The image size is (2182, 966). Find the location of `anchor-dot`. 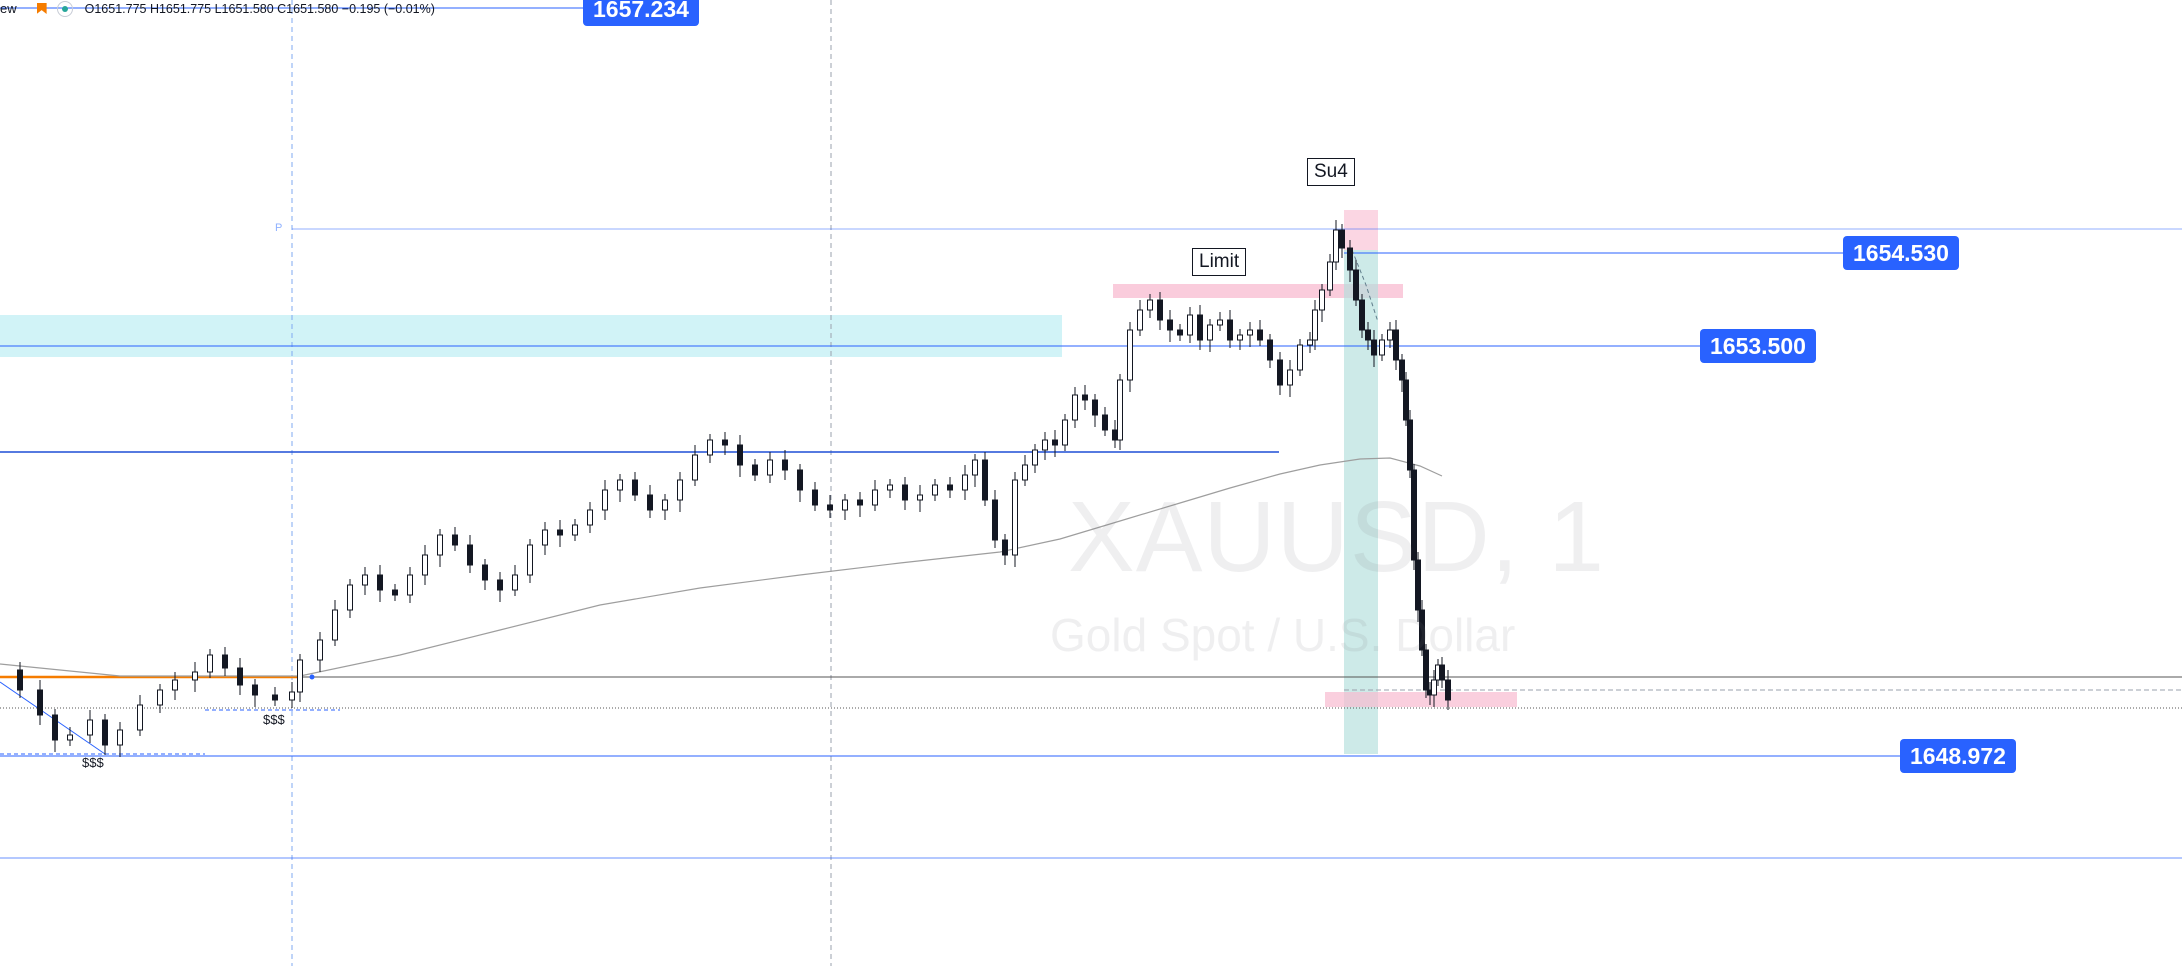

anchor-dot is located at coordinates (312, 677).